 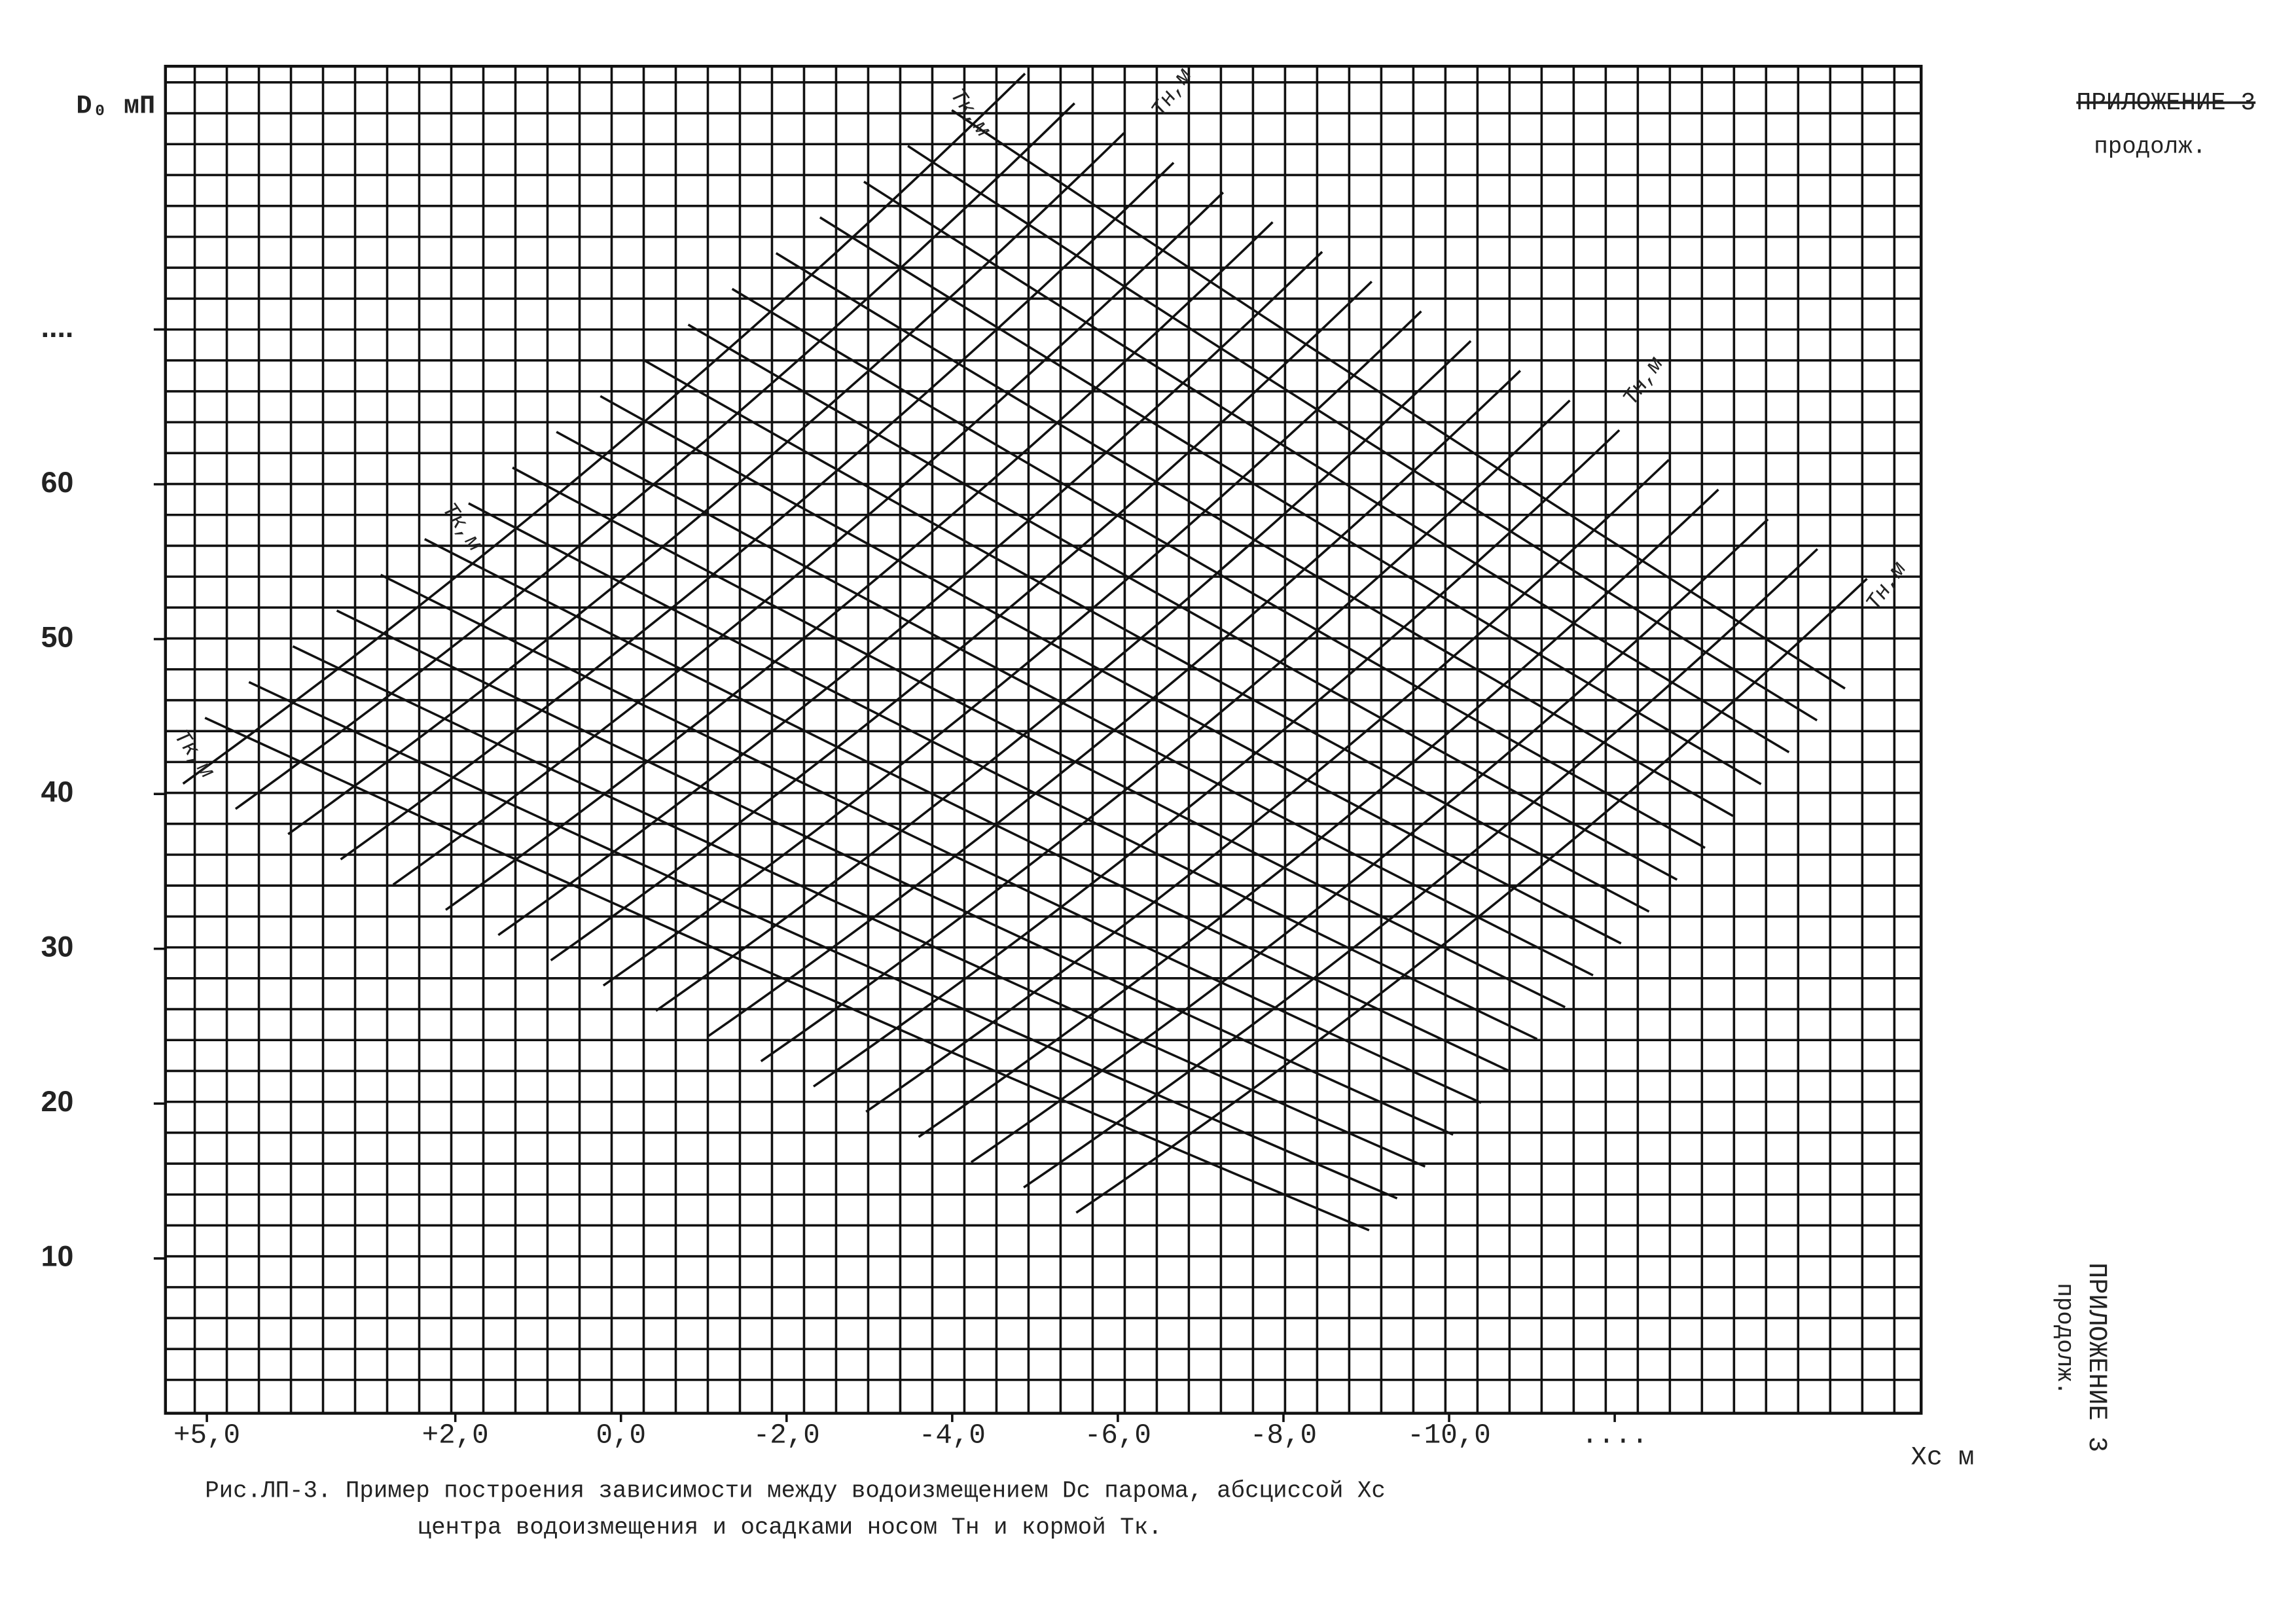 I want to click on y-tick-label: 60, so click(x=57, y=483).